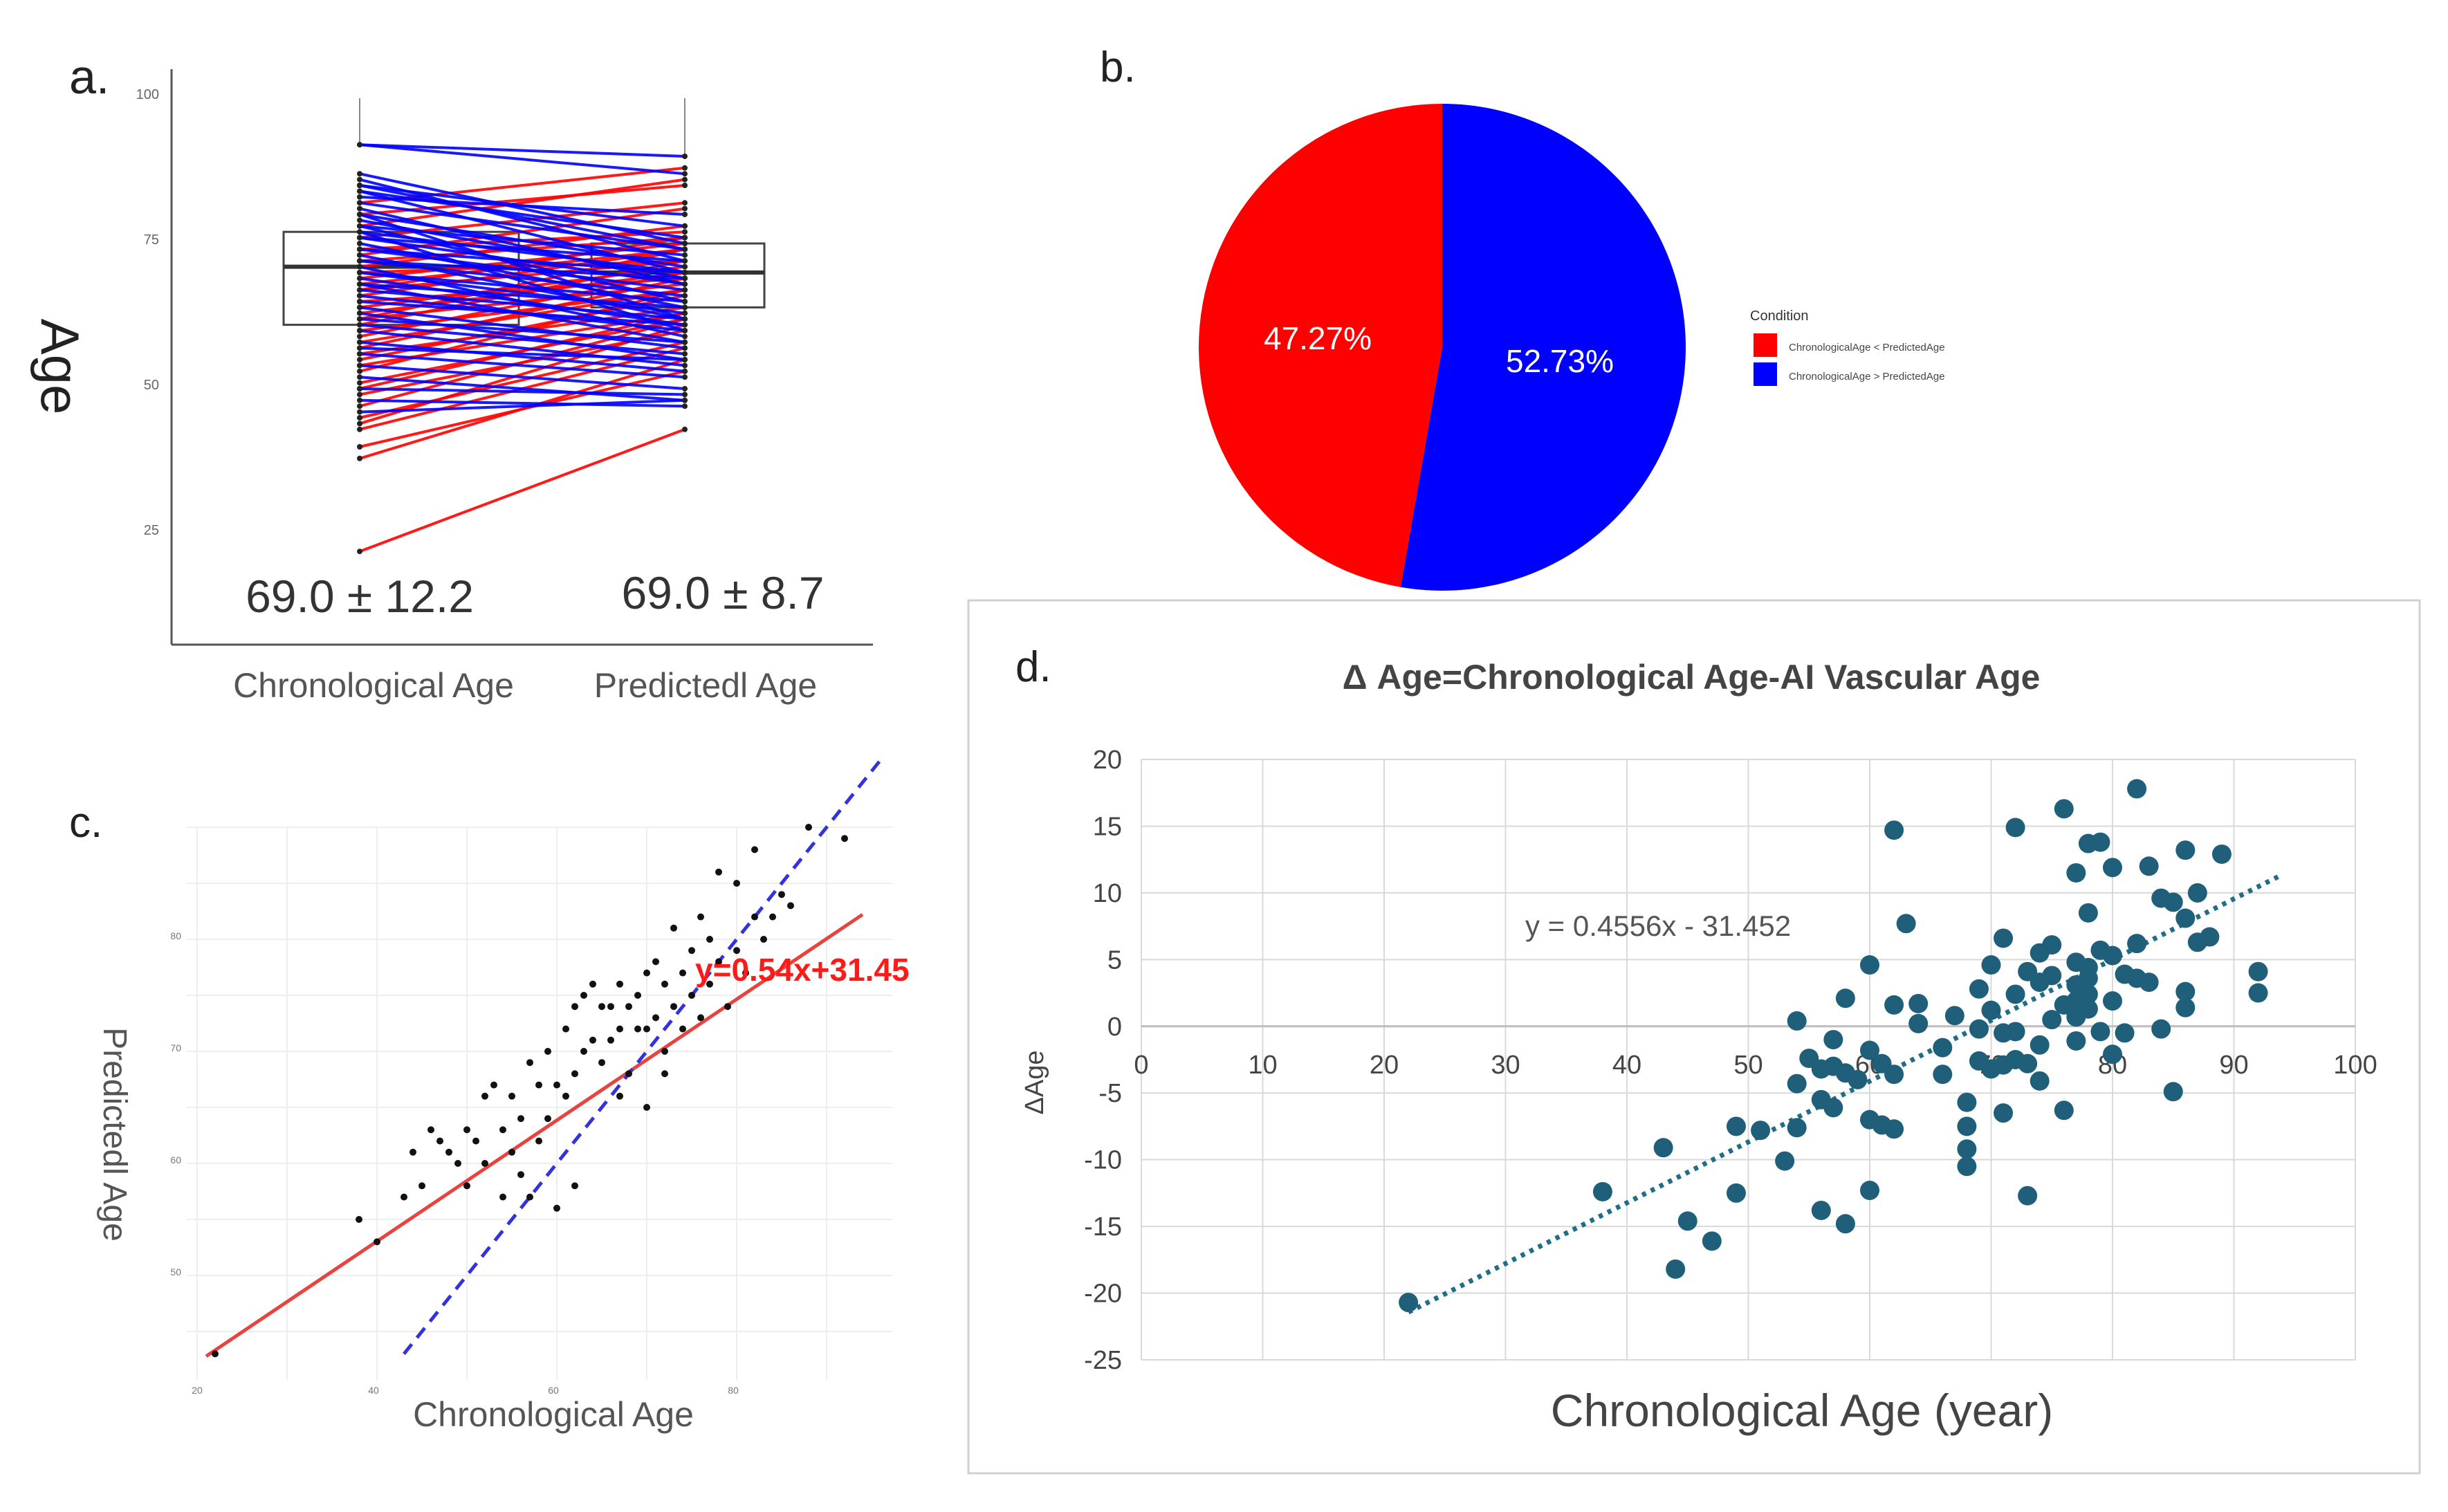  Describe the element at coordinates (530, 1091) in the screenshot. I see `panel-c-points` at that location.